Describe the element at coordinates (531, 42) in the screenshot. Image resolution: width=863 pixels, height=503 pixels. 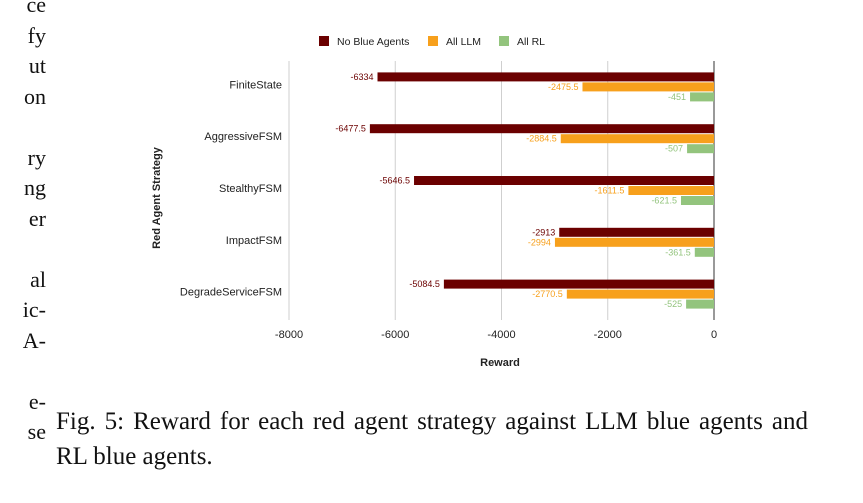
I see `legend-label: All RL` at that location.